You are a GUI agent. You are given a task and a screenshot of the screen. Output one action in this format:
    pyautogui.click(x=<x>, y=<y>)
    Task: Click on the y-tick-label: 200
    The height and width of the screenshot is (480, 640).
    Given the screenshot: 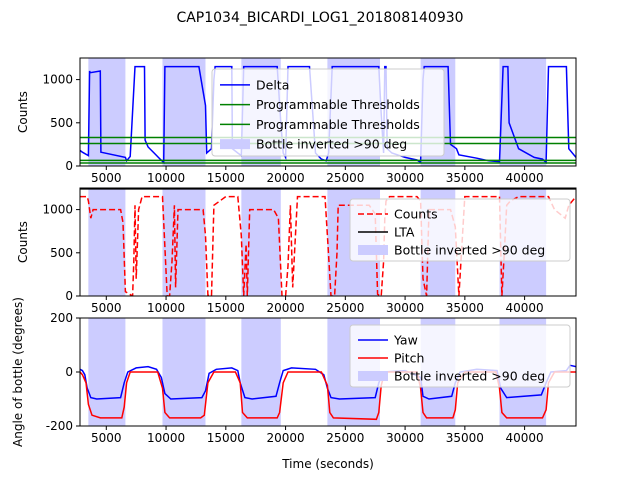 What is the action you would take?
    pyautogui.click(x=61, y=318)
    